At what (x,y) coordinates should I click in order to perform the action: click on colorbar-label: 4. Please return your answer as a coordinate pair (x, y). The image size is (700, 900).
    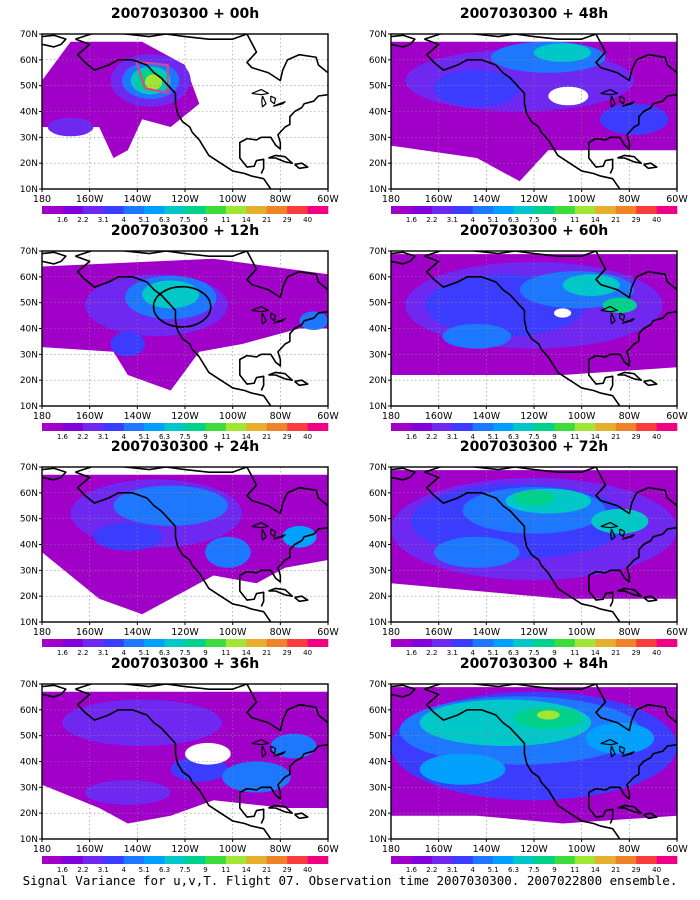
    Looking at the image, I should click on (123, 220).